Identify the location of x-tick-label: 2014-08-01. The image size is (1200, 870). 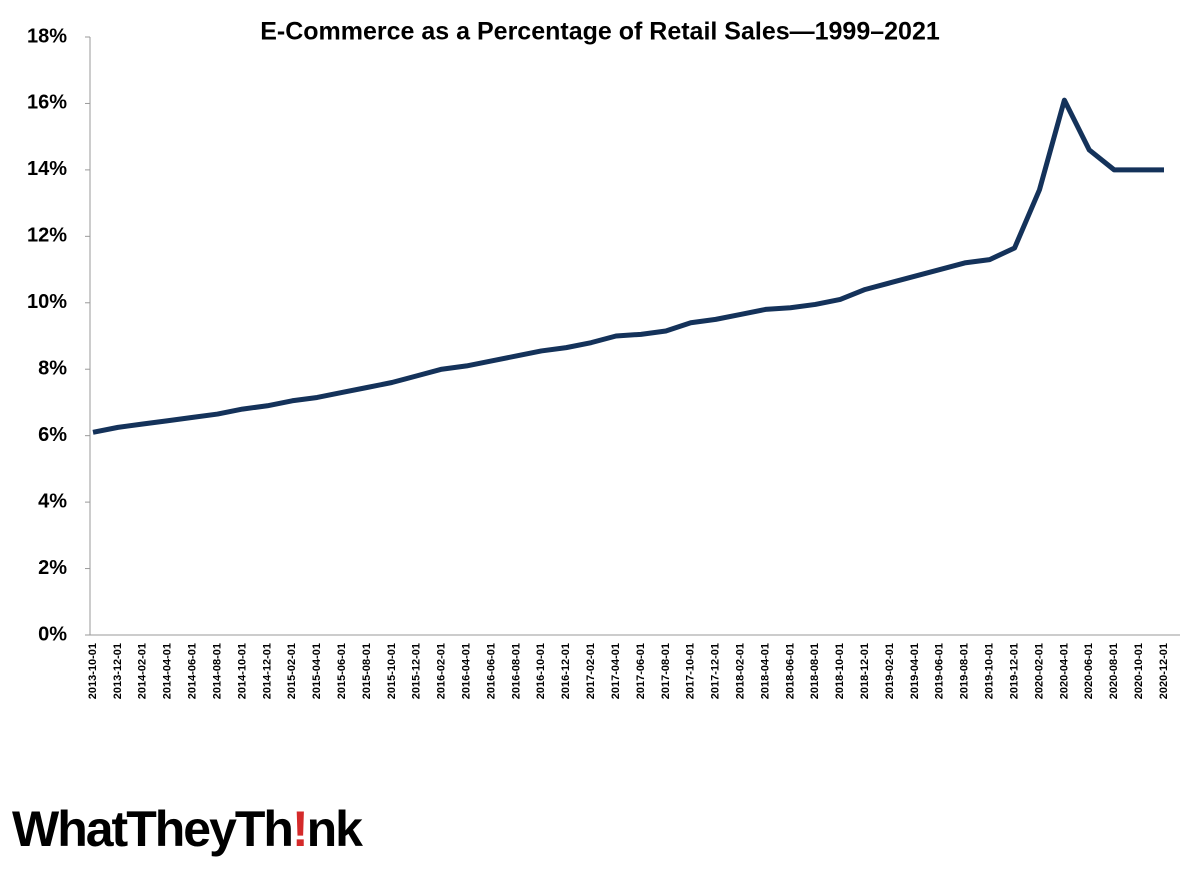
(217, 671).